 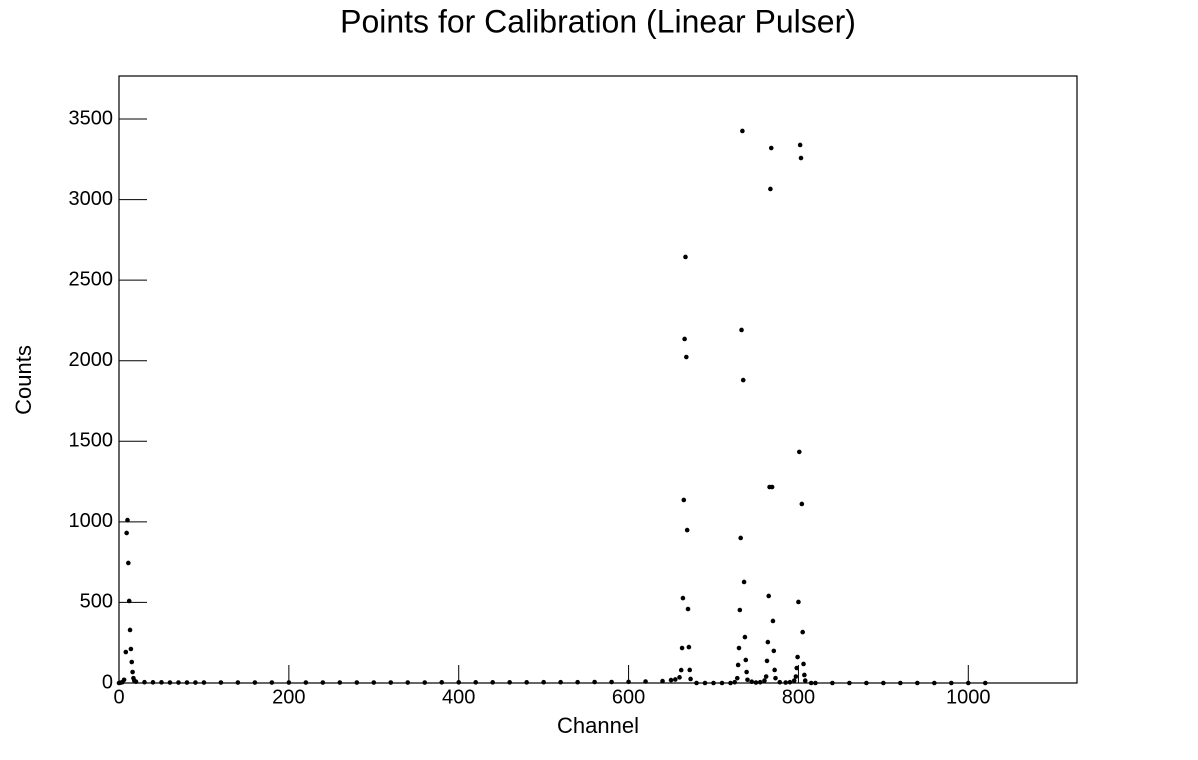 What do you see at coordinates (598, 21) in the screenshot?
I see `chart-title: Points for Calibration (Linear Pulser)` at bounding box center [598, 21].